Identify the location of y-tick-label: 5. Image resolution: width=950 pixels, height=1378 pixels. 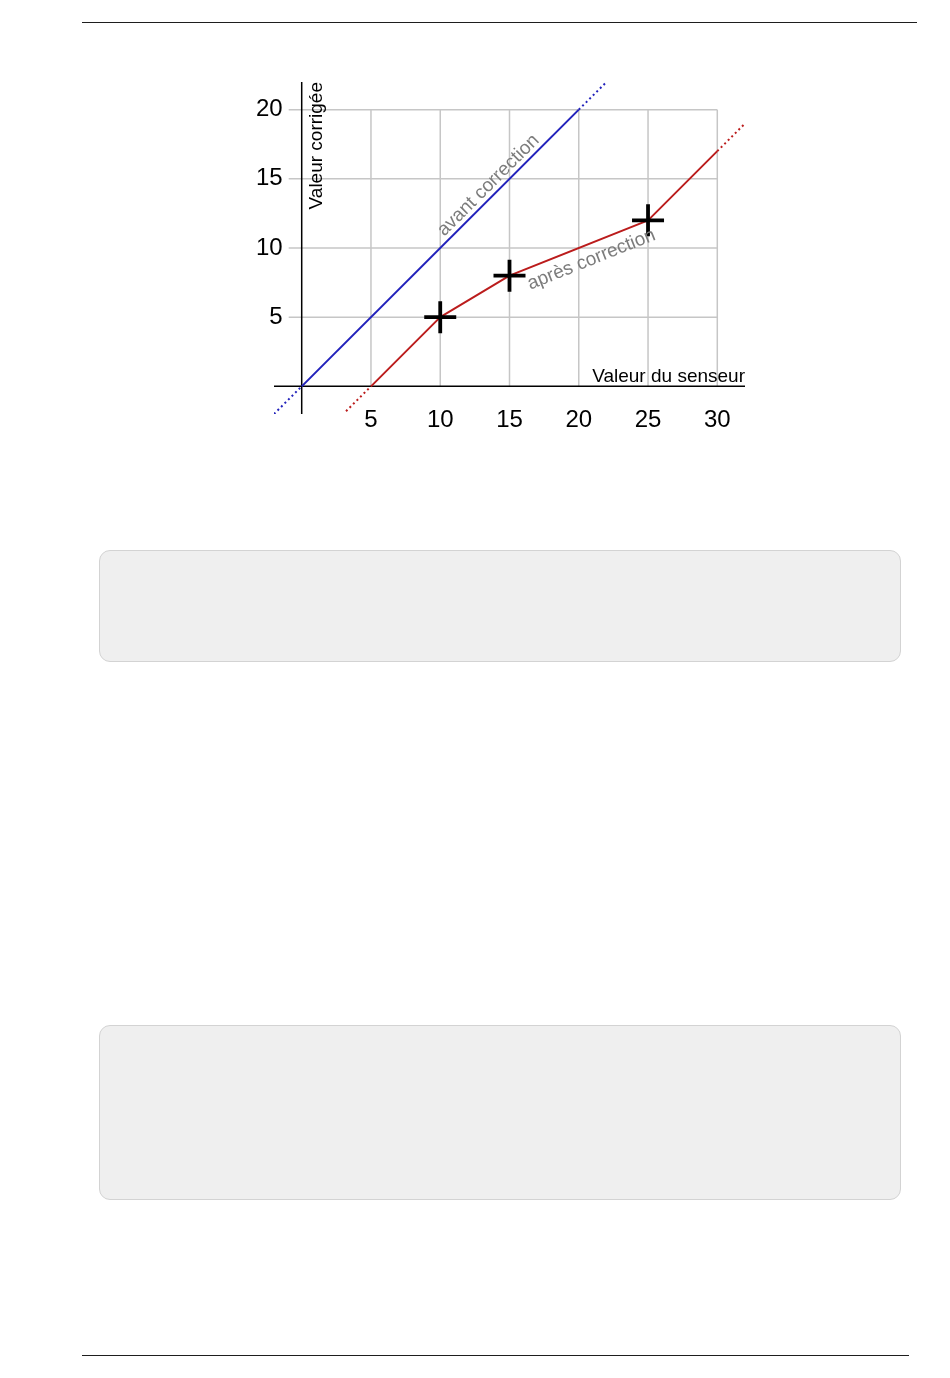
(276, 315).